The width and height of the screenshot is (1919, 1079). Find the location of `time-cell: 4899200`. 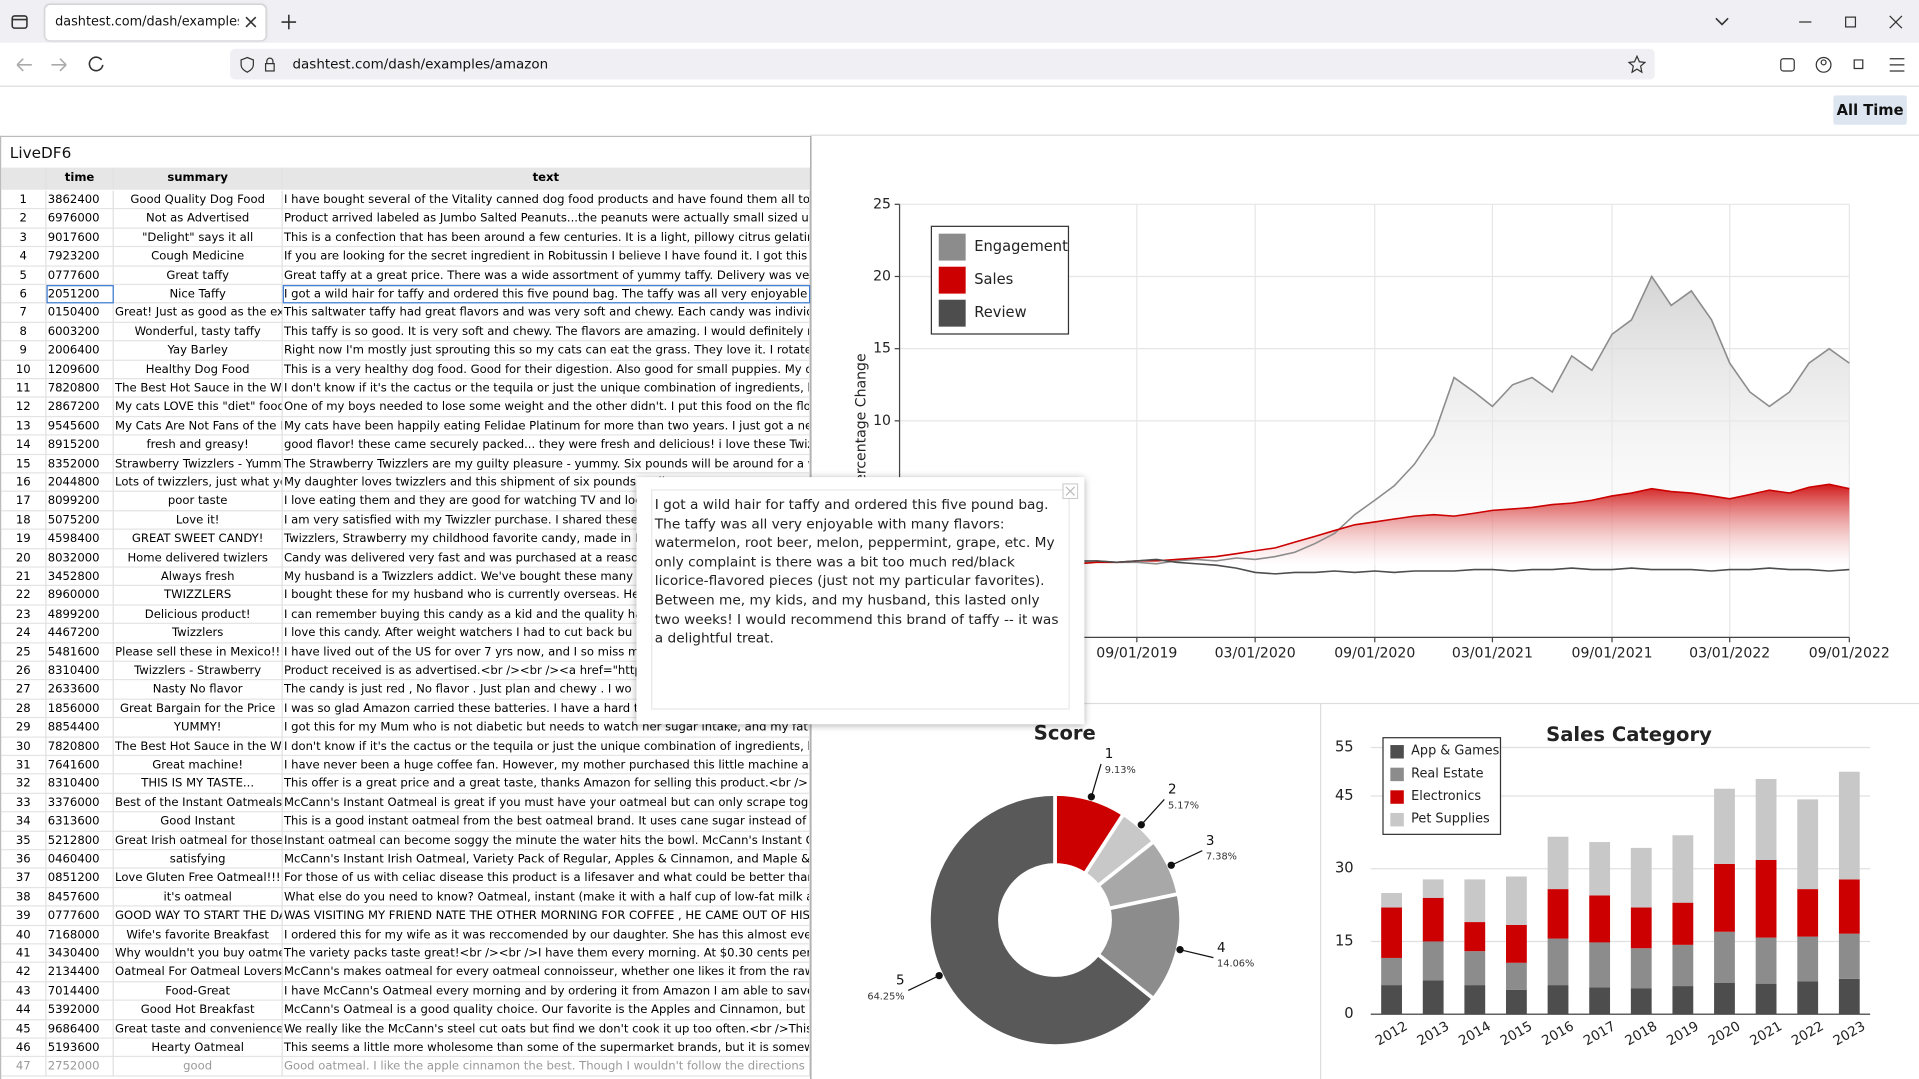

time-cell: 4899200 is located at coordinates (80, 615).